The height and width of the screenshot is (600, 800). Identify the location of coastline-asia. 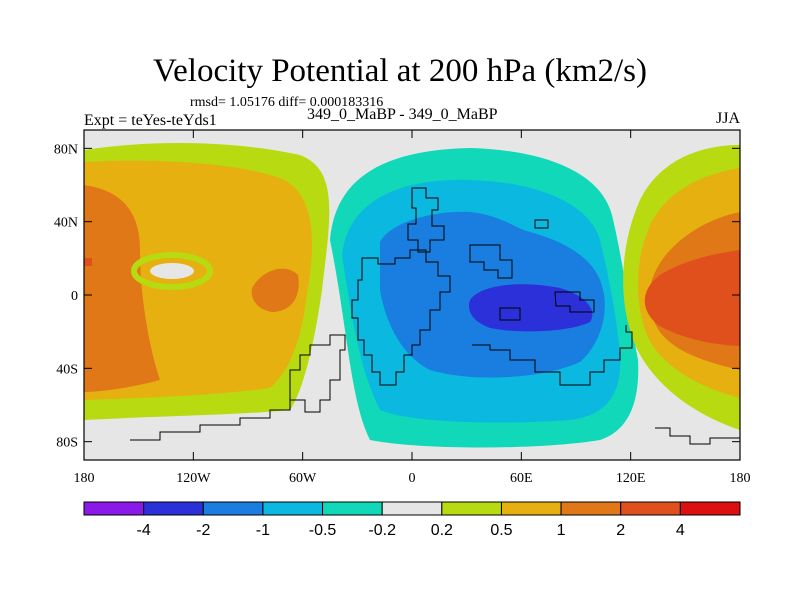
(532, 270).